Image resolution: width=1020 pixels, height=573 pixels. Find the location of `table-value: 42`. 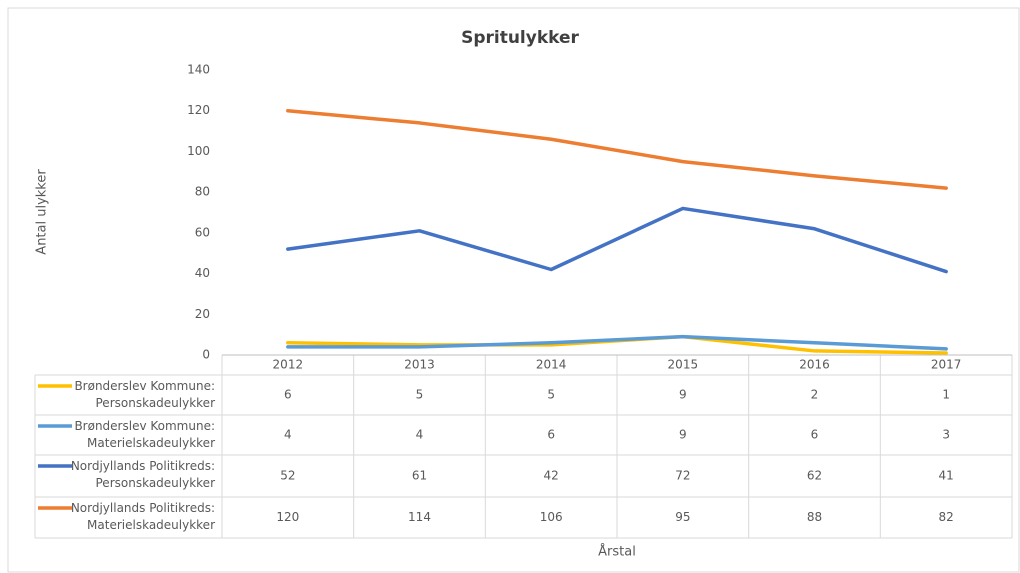

table-value: 42 is located at coordinates (551, 476).